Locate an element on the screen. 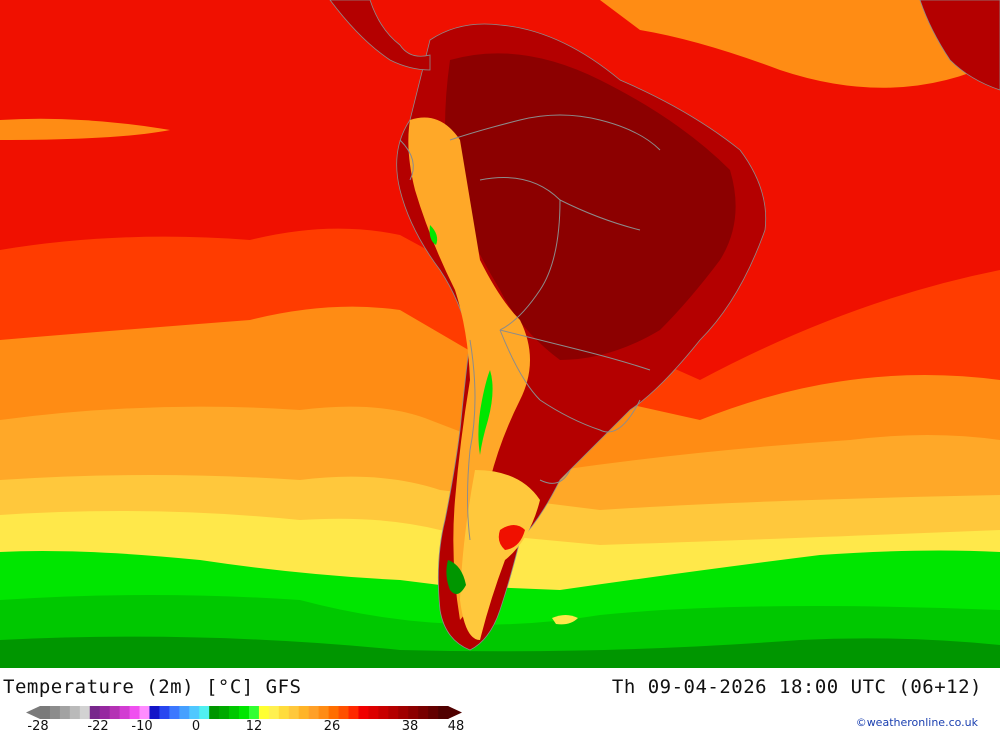  scale-tick-label: -10 is located at coordinates (142, 726).